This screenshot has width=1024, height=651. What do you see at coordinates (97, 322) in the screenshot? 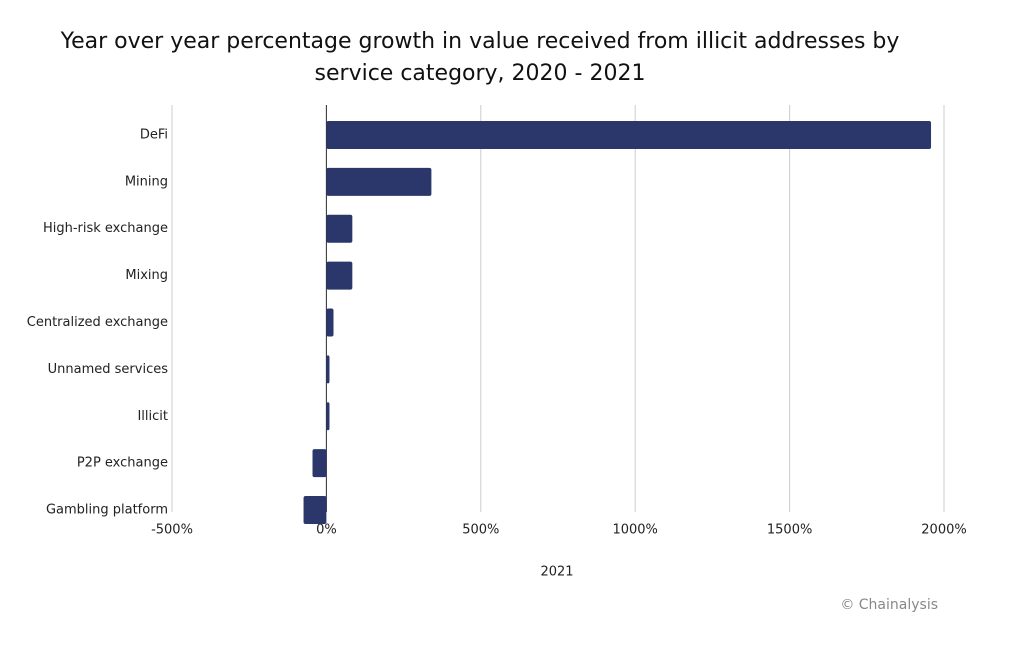
I see `y-tick-label: Centralized exchange` at bounding box center [97, 322].